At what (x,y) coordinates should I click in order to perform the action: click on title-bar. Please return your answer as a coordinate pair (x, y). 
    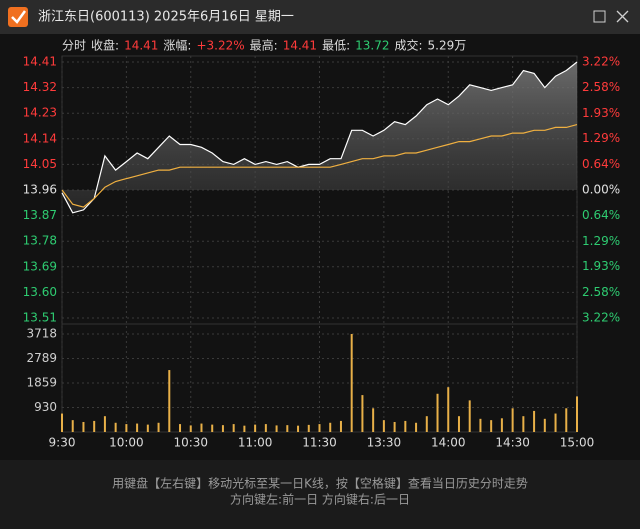
    Looking at the image, I should click on (320, 17).